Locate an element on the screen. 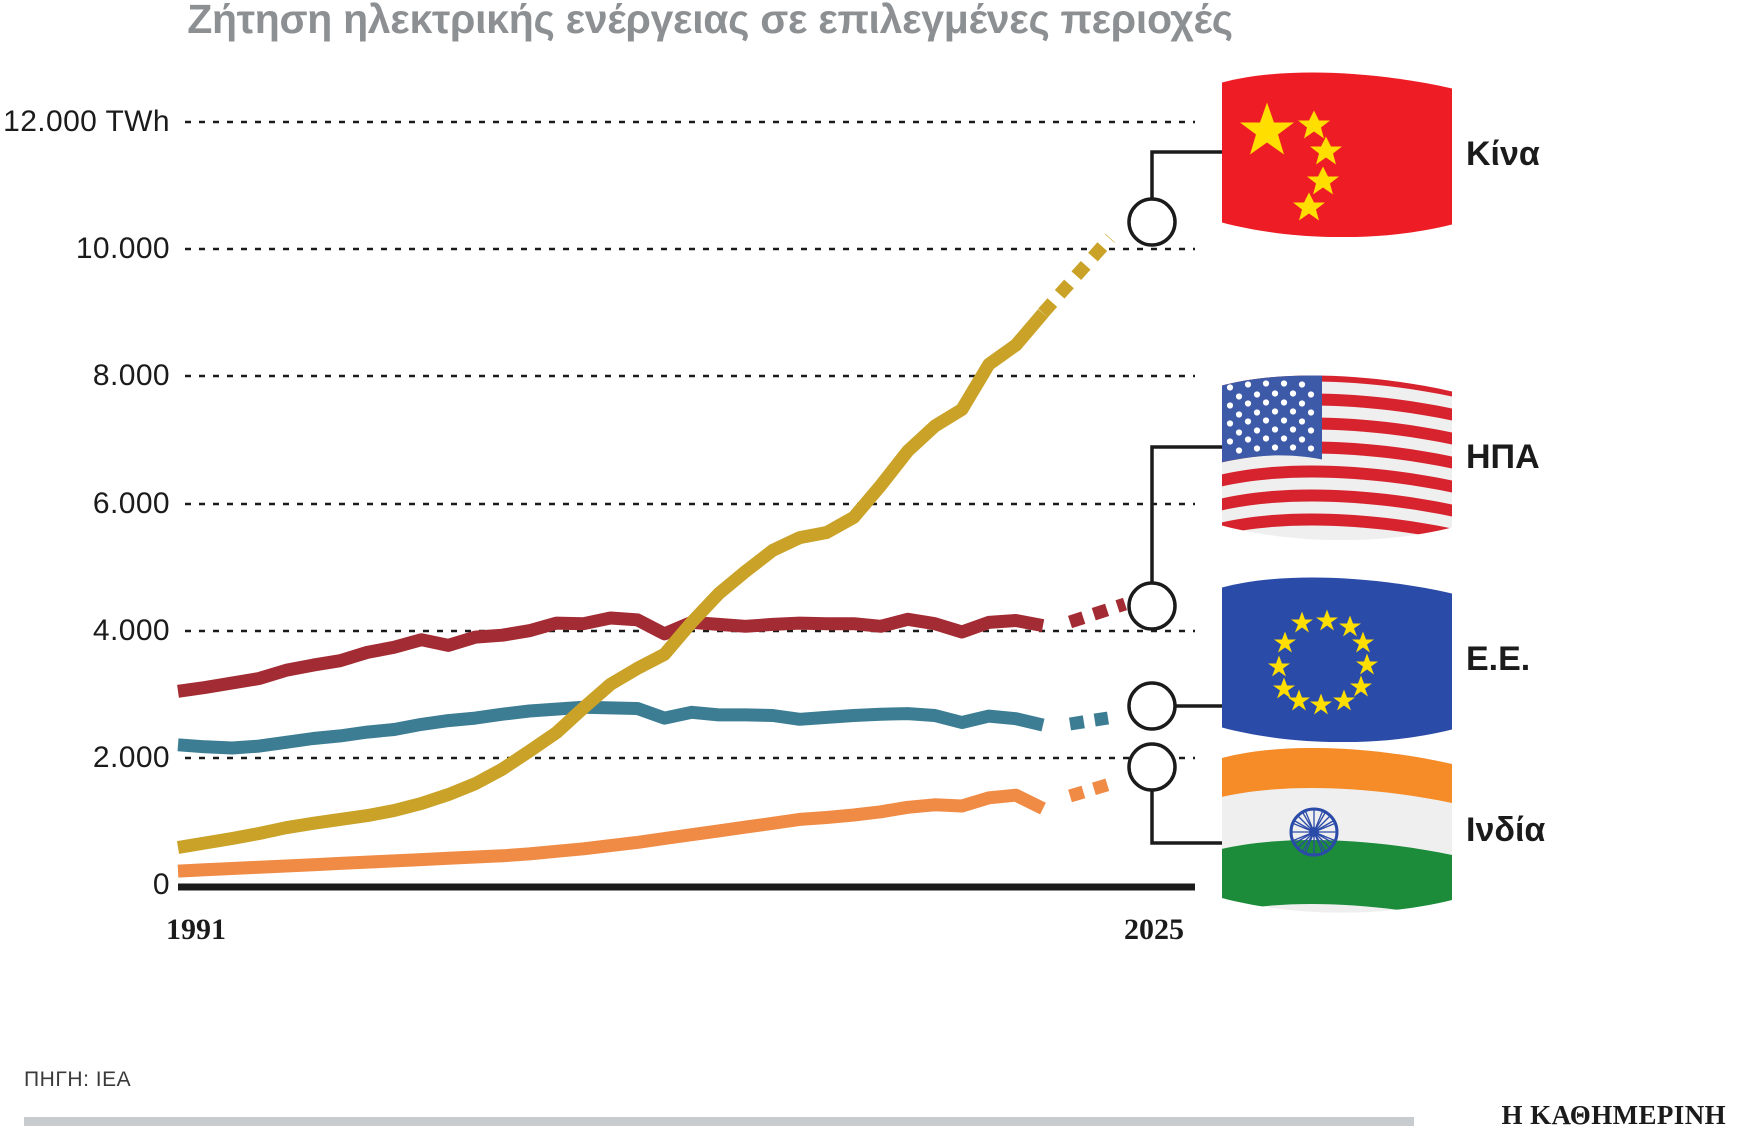 Image resolution: width=1744 pixels, height=1144 pixels. legend-label-china: Κίνα is located at coordinates (1503, 154).